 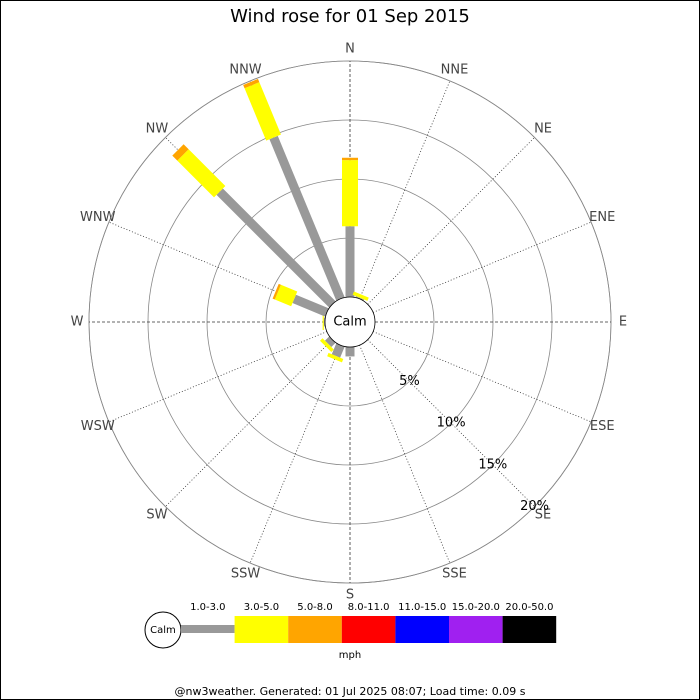 I want to click on direction-label: SSW, so click(x=246, y=574).